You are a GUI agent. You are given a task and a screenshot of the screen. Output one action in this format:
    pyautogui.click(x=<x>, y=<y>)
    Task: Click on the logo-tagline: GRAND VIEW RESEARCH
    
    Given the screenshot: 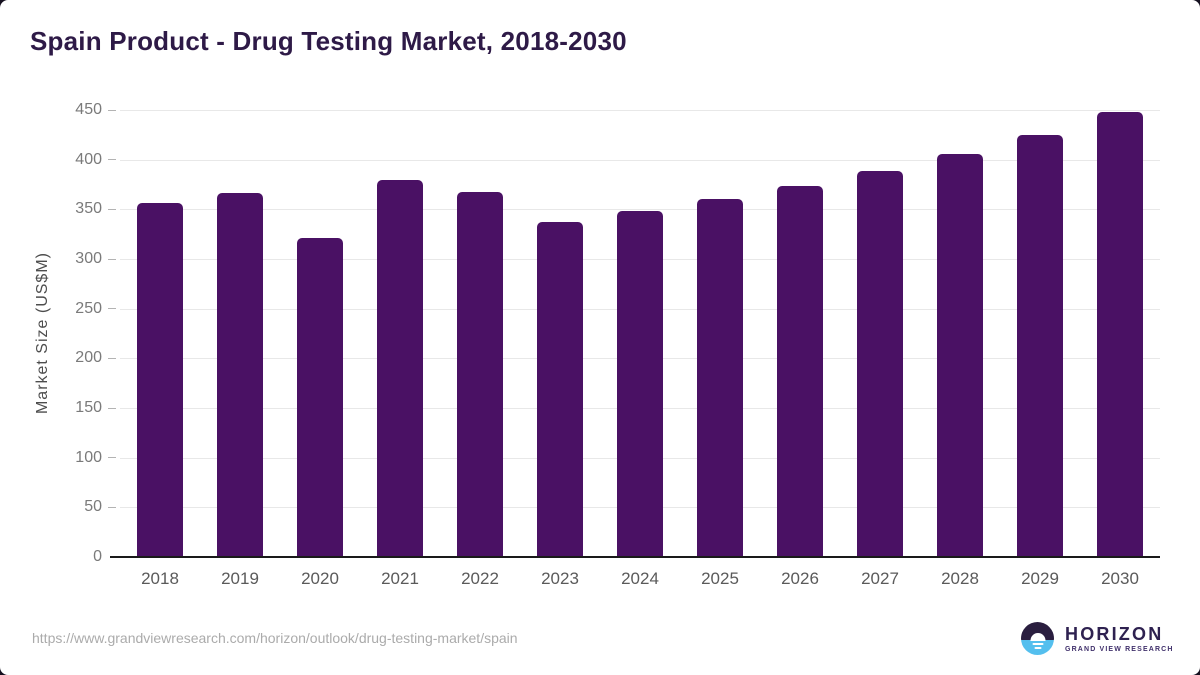 What is the action you would take?
    pyautogui.click(x=1119, y=649)
    